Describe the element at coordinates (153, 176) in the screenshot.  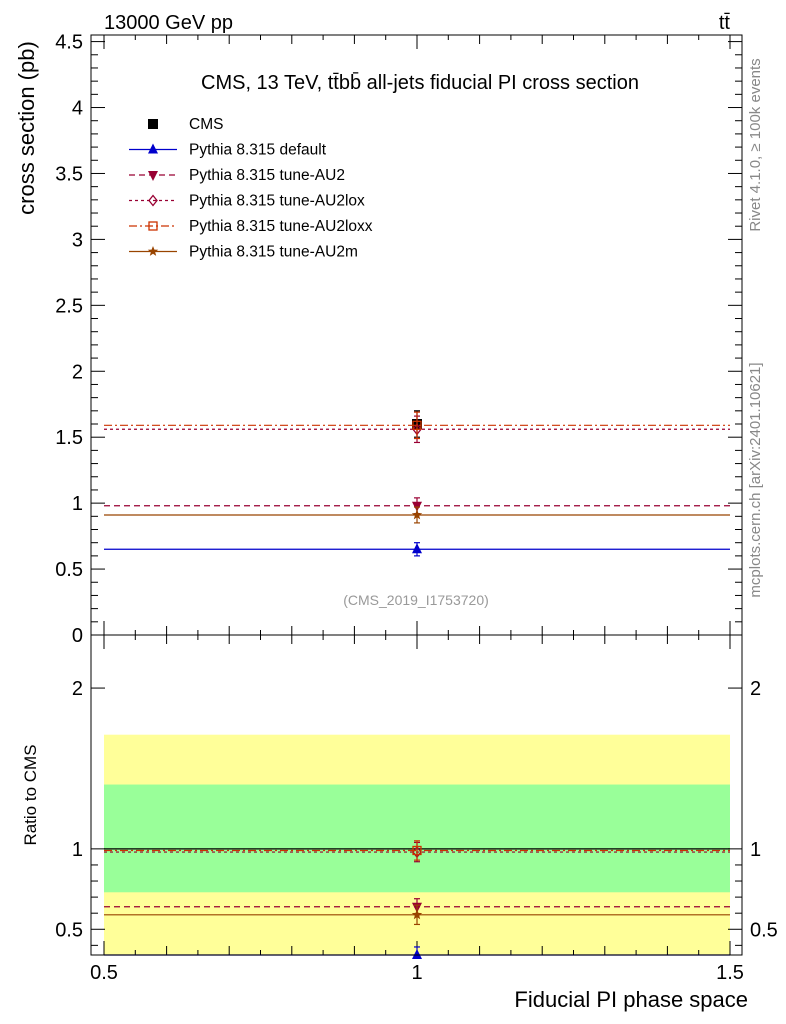
I see `legend-marker-pythia-8-315-tune-au2` at that location.